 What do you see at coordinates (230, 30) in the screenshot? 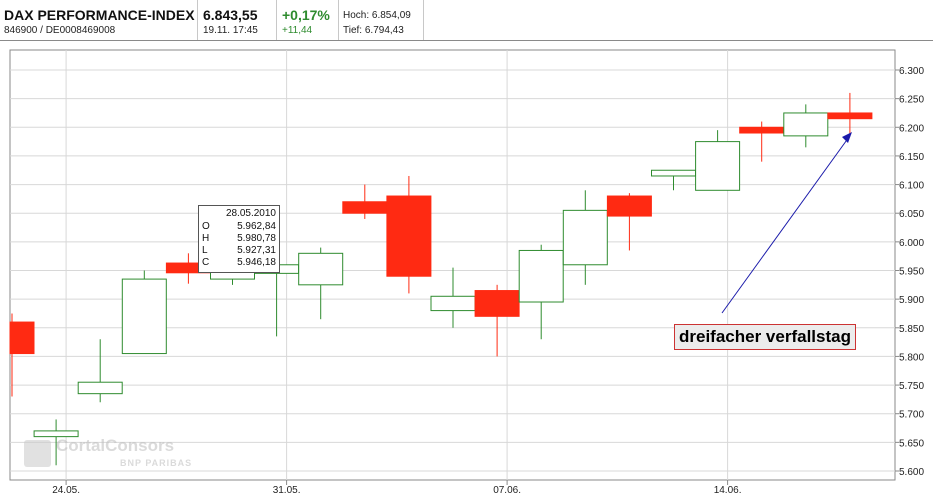
I see `price-datetime: 19.11. 17:45` at bounding box center [230, 30].